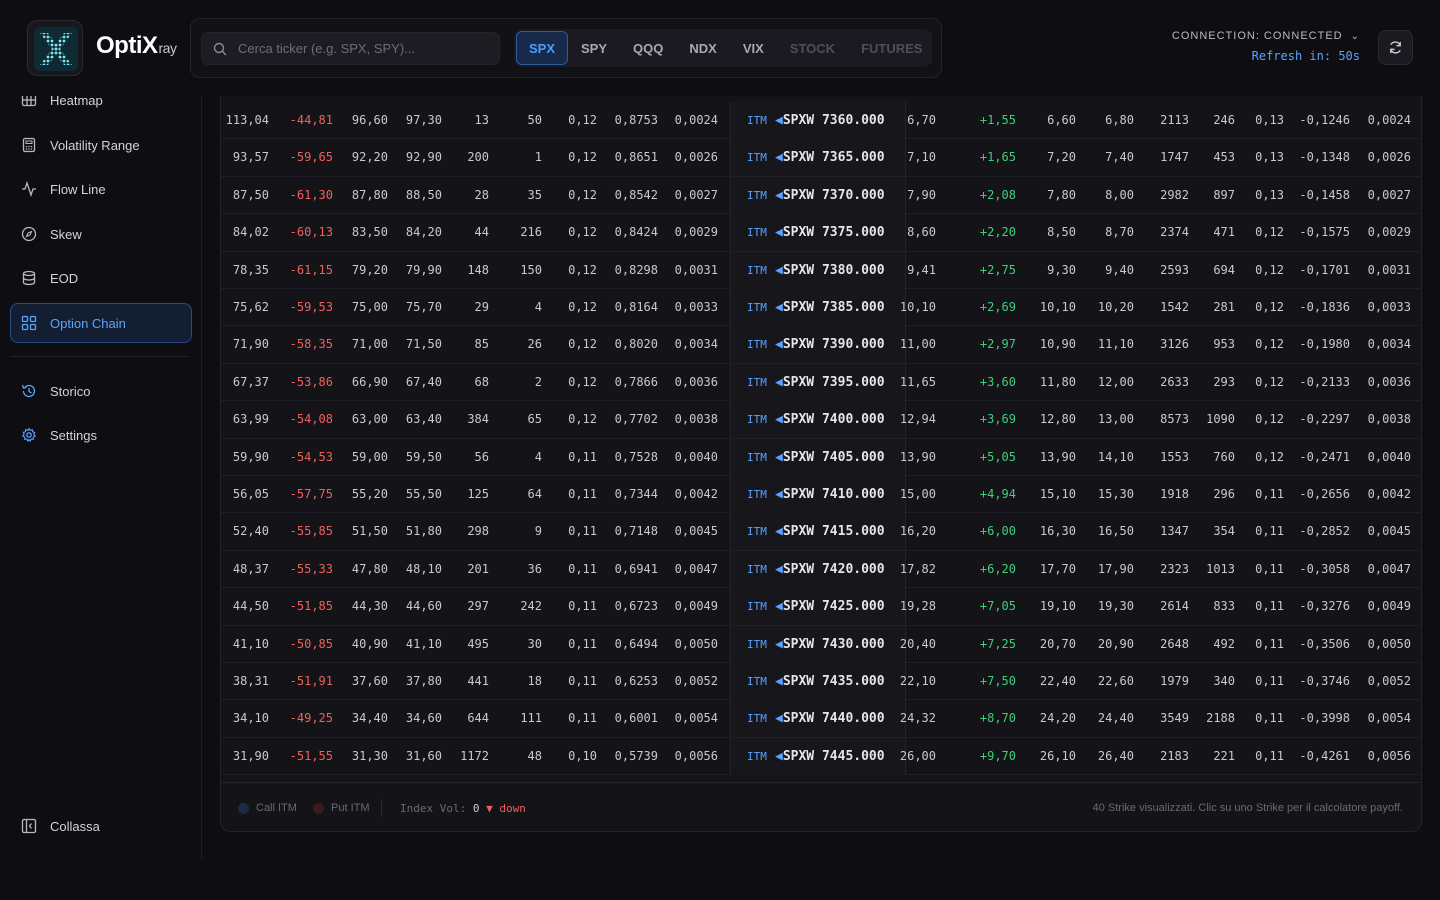 The width and height of the screenshot is (1440, 900). I want to click on sidebar-item-volatility-range: Volatility Range, so click(101, 145).